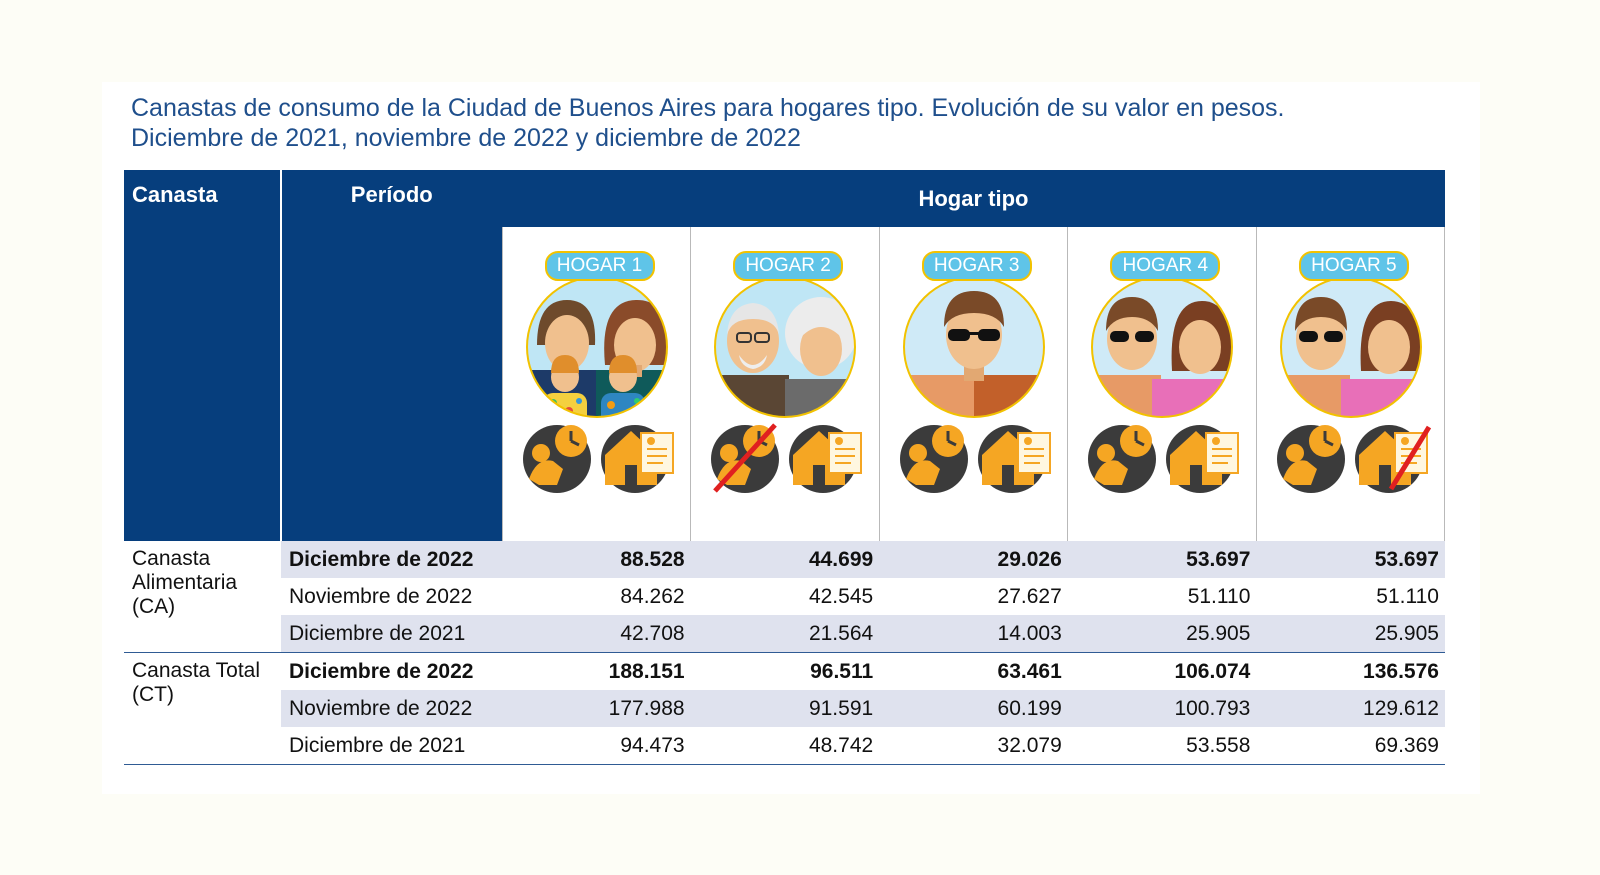 Image resolution: width=1600 pixels, height=875 pixels. I want to click on hogar-5-badge: HOGAR 5, so click(1353, 266).